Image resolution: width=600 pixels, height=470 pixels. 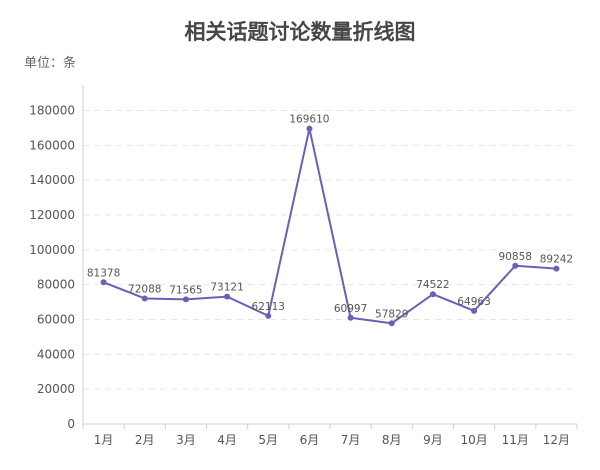 What do you see at coordinates (515, 257) in the screenshot?
I see `data-label: 90858` at bounding box center [515, 257].